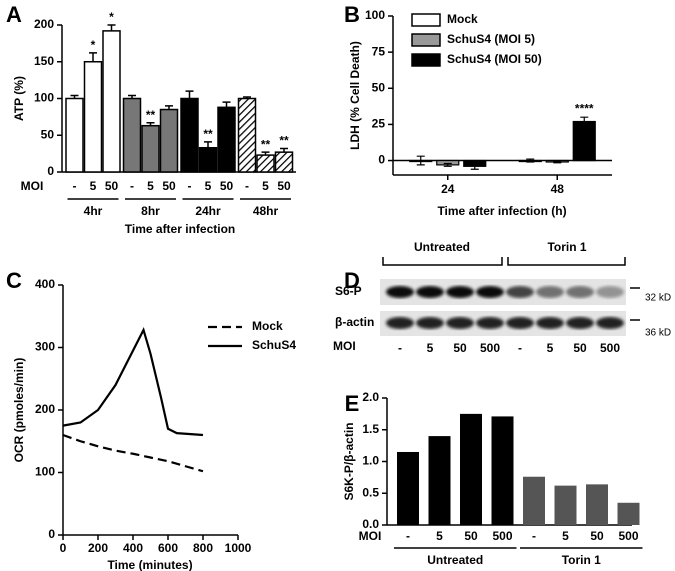  Describe the element at coordinates (426, 40) in the screenshot. I see `legend-swatch` at that location.